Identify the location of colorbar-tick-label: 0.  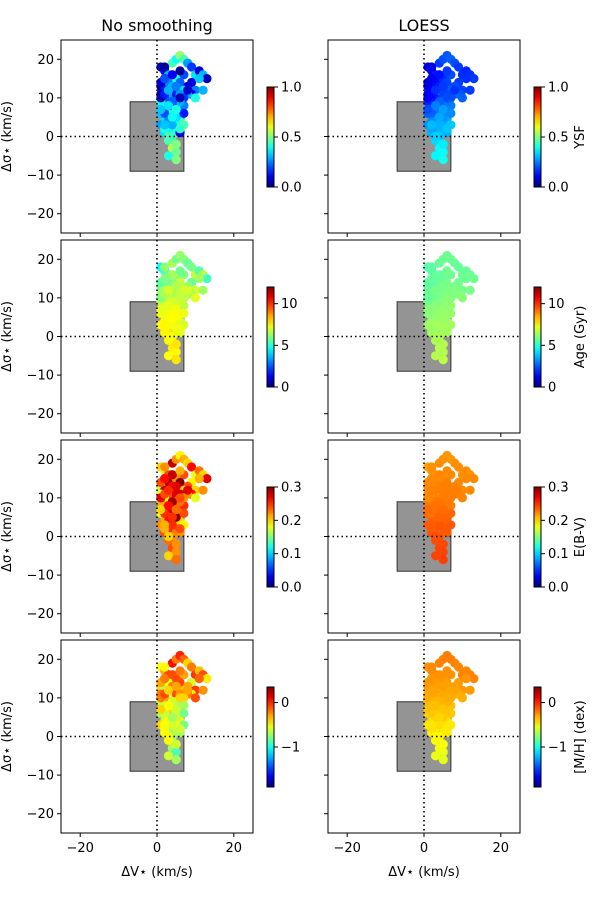
(285, 388).